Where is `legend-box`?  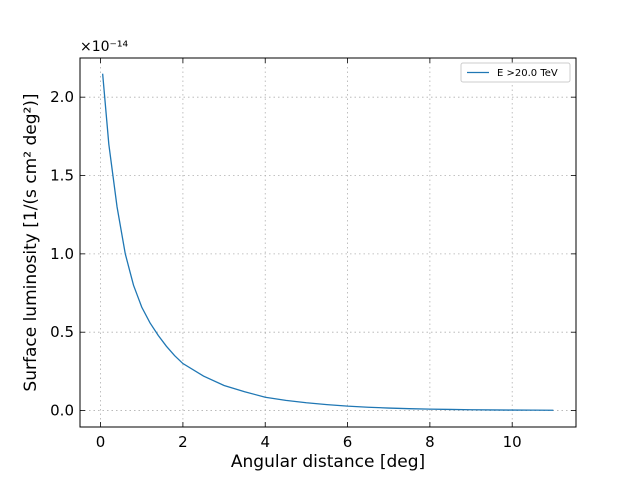
legend-box is located at coordinates (515, 72).